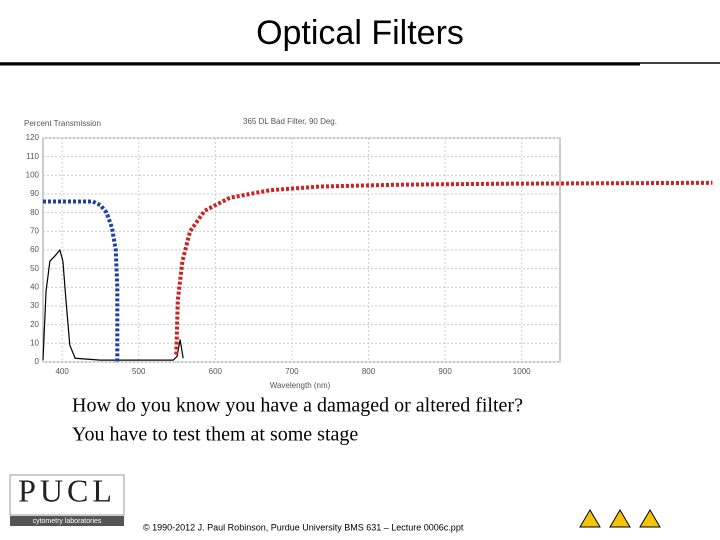  I want to click on x-axis-label: Wavelength (nm), so click(300, 385).